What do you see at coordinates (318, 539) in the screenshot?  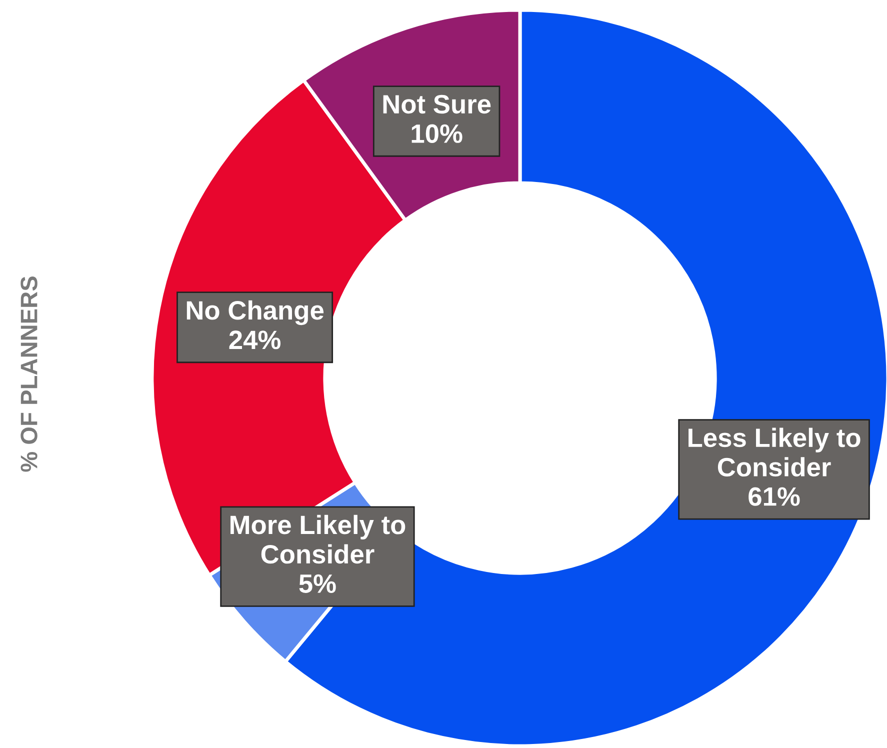 I see `slice-label: More Likely to Consider` at bounding box center [318, 539].